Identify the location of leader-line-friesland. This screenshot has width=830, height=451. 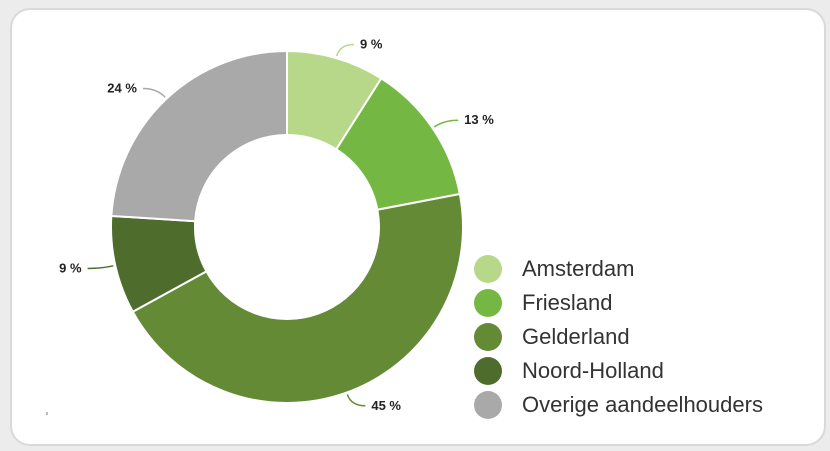
(446, 123).